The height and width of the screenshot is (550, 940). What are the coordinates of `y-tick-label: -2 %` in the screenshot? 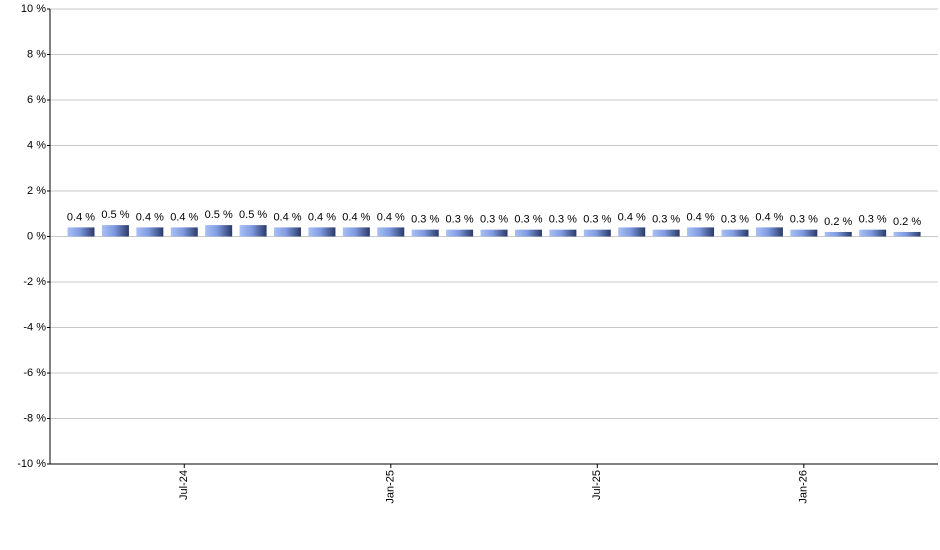 It's located at (34, 282).